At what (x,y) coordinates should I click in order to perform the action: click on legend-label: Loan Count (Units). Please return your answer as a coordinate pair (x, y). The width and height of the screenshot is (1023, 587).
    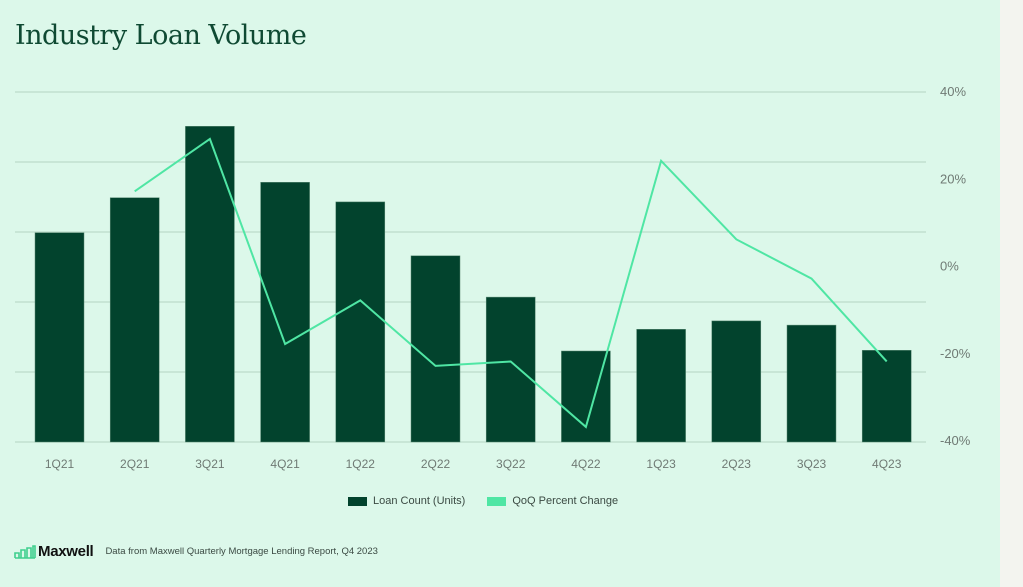
    Looking at the image, I should click on (419, 501).